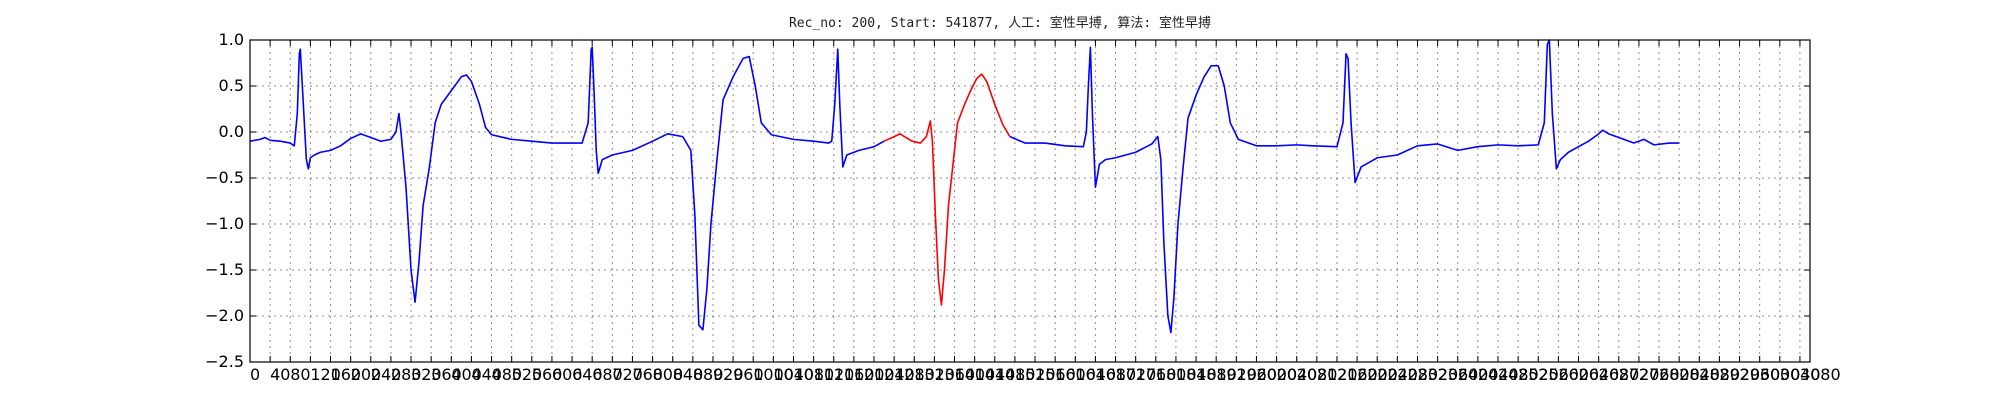 The image size is (2000, 400). Describe the element at coordinates (300, 374) in the screenshot. I see `x-tick-label: 80` at that location.